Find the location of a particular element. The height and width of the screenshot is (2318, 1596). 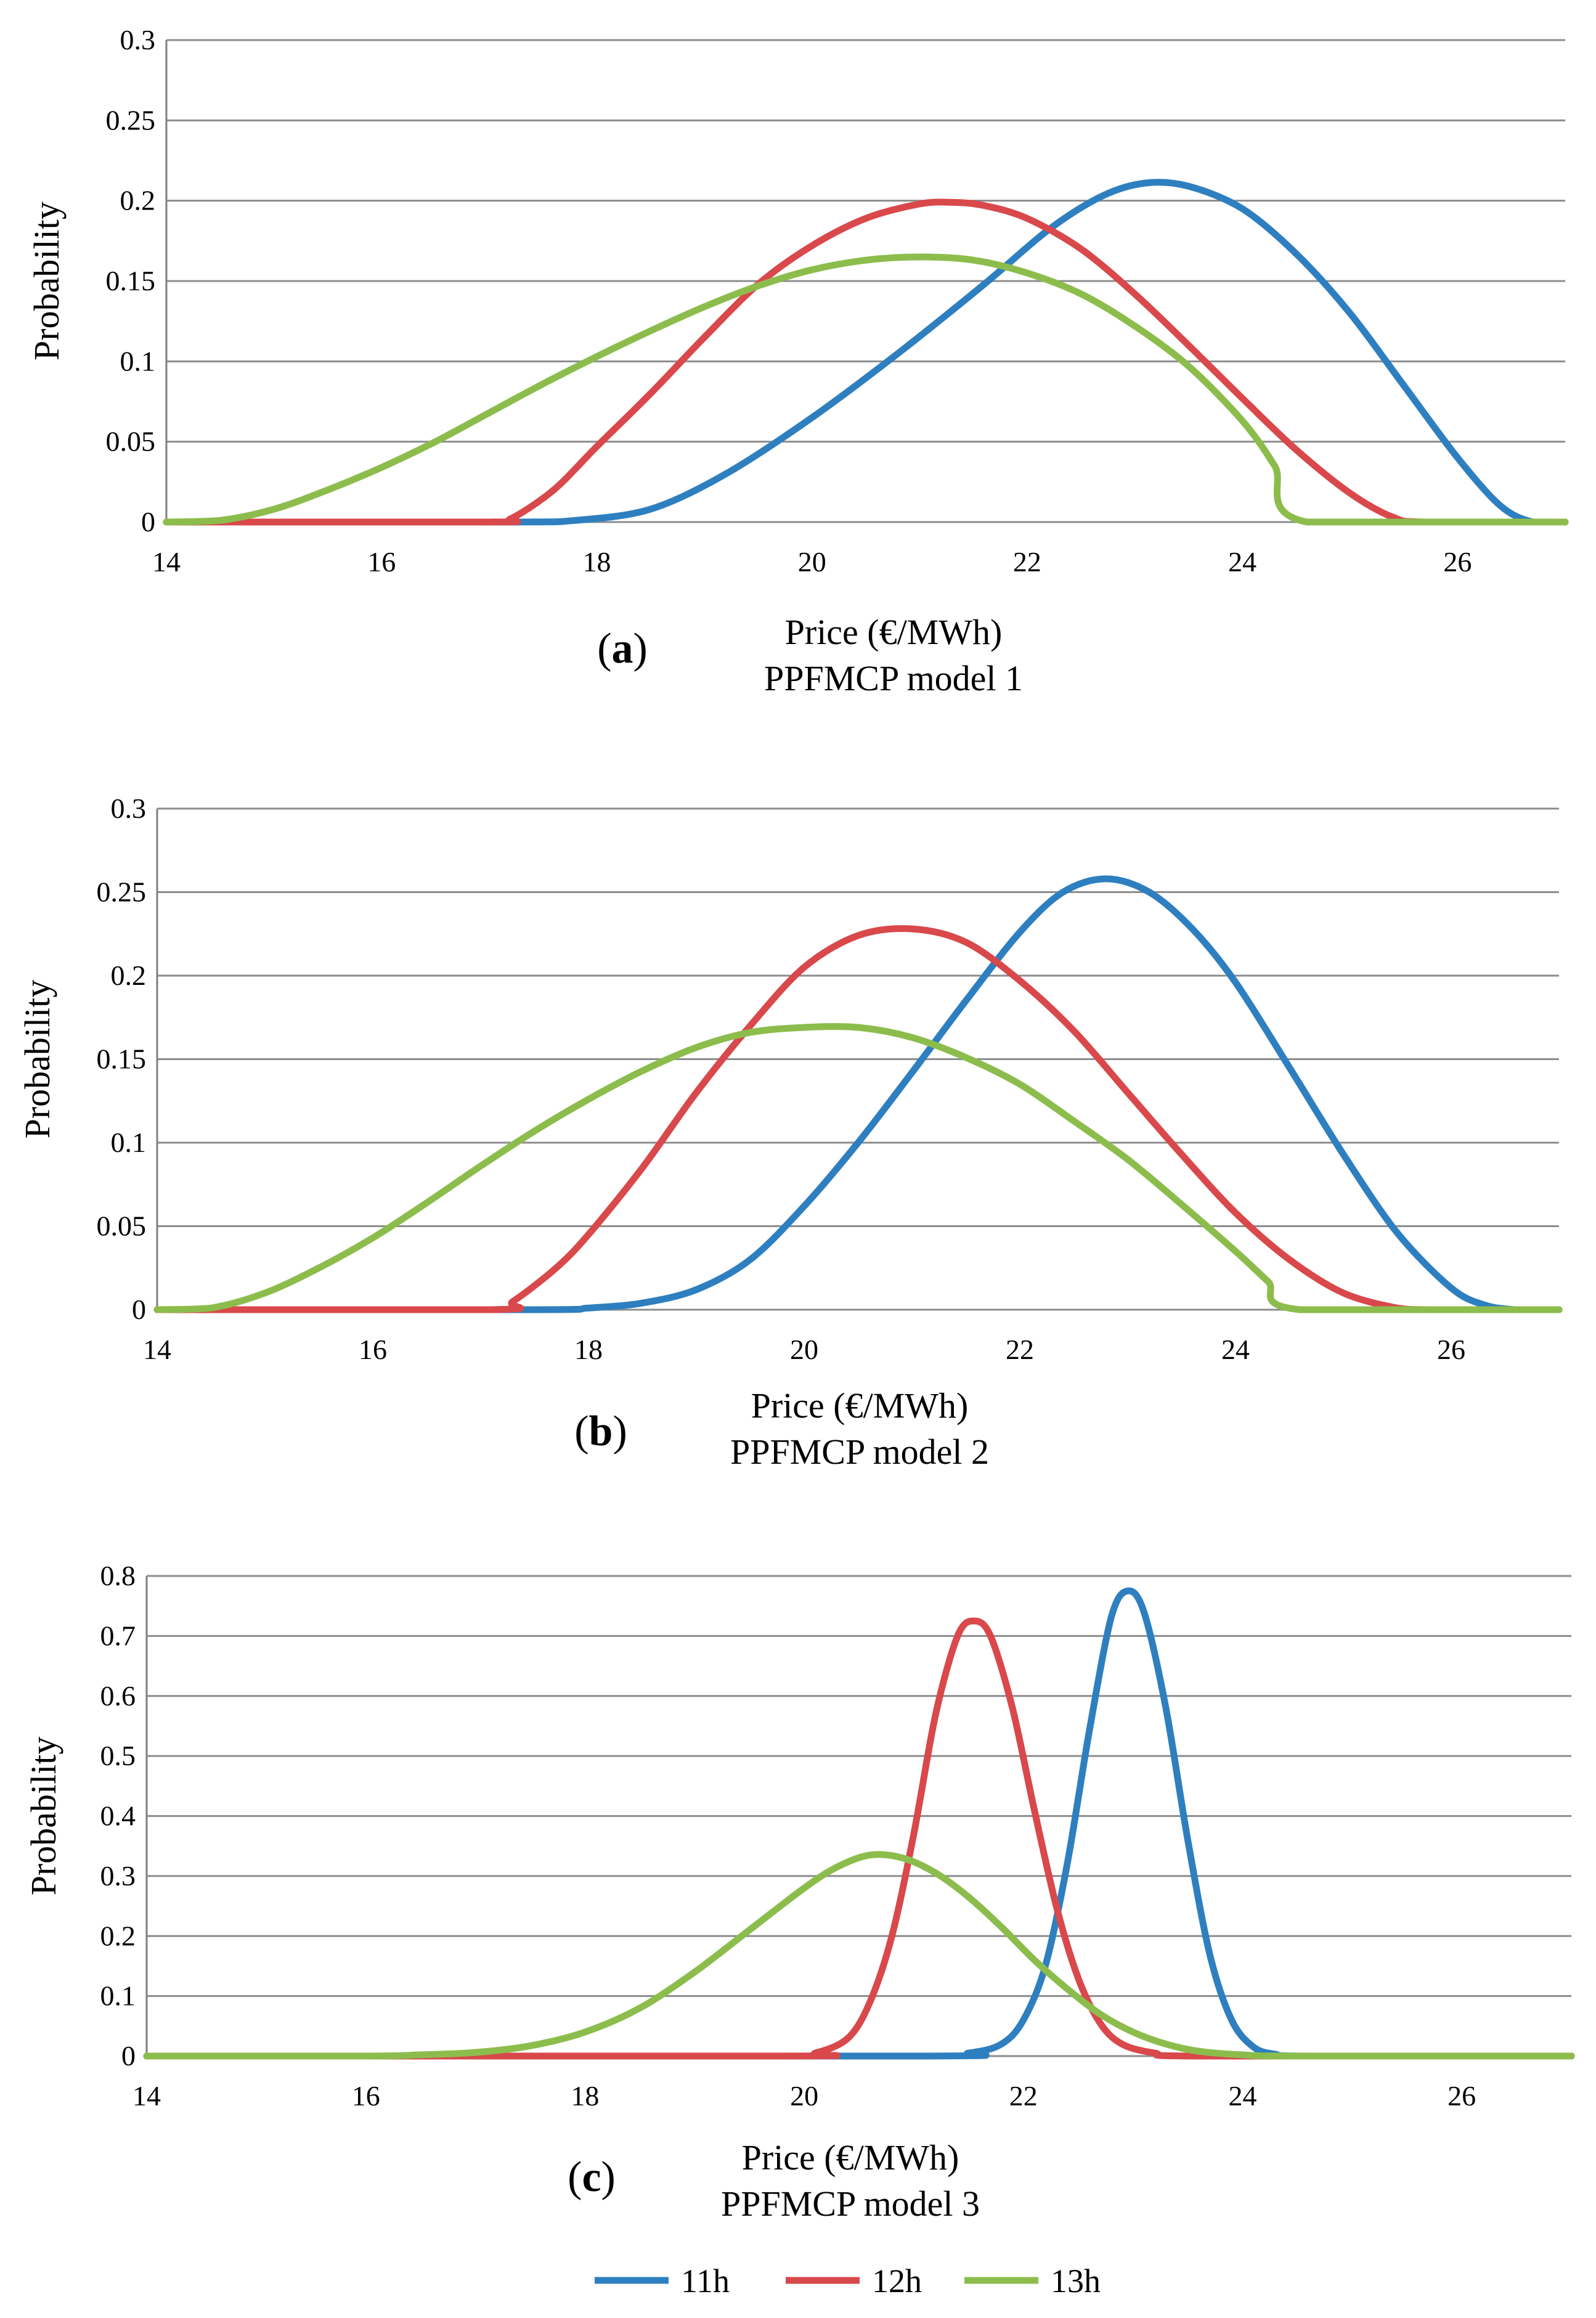

legend: 11h 12h 13h is located at coordinates (848, 2281).